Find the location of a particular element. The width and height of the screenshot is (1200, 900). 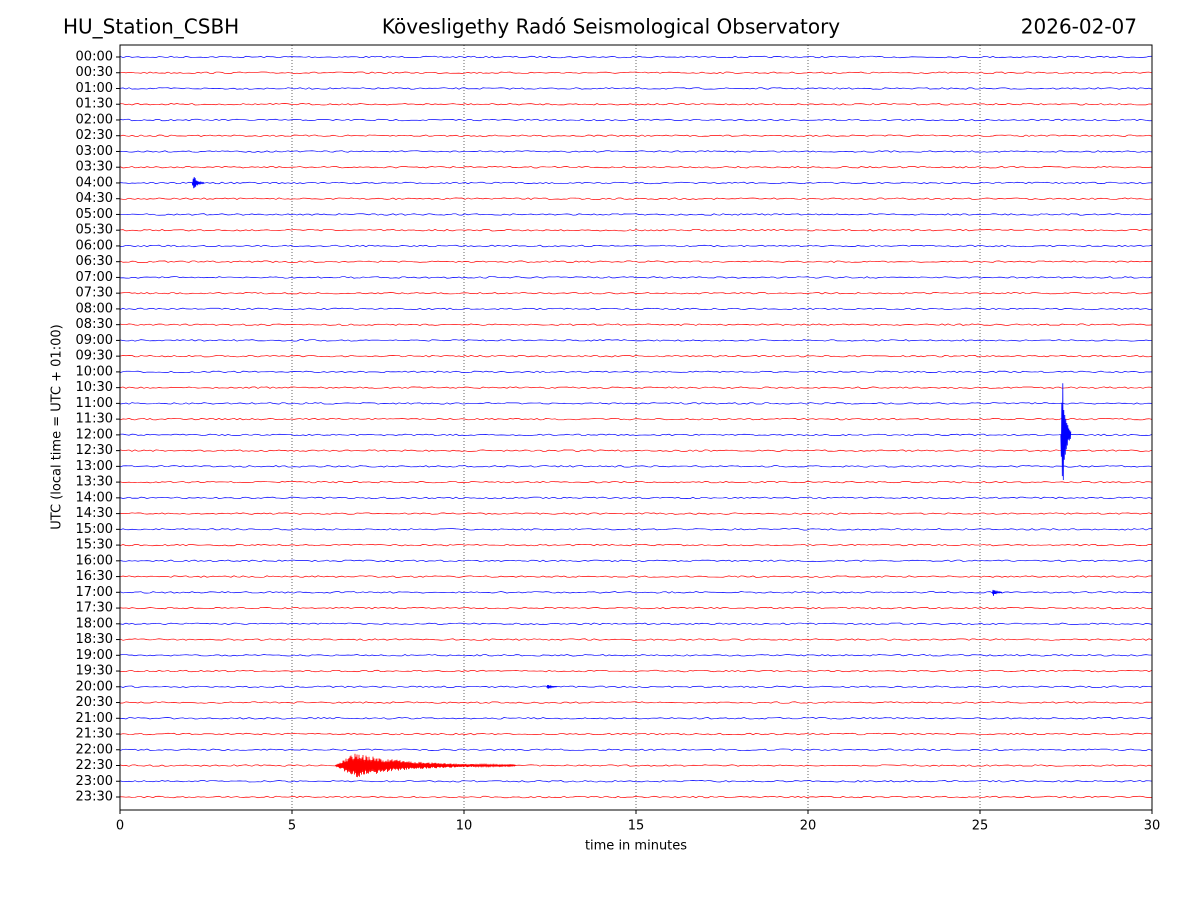

y-tick-label: 10:00 is located at coordinates (94, 371).